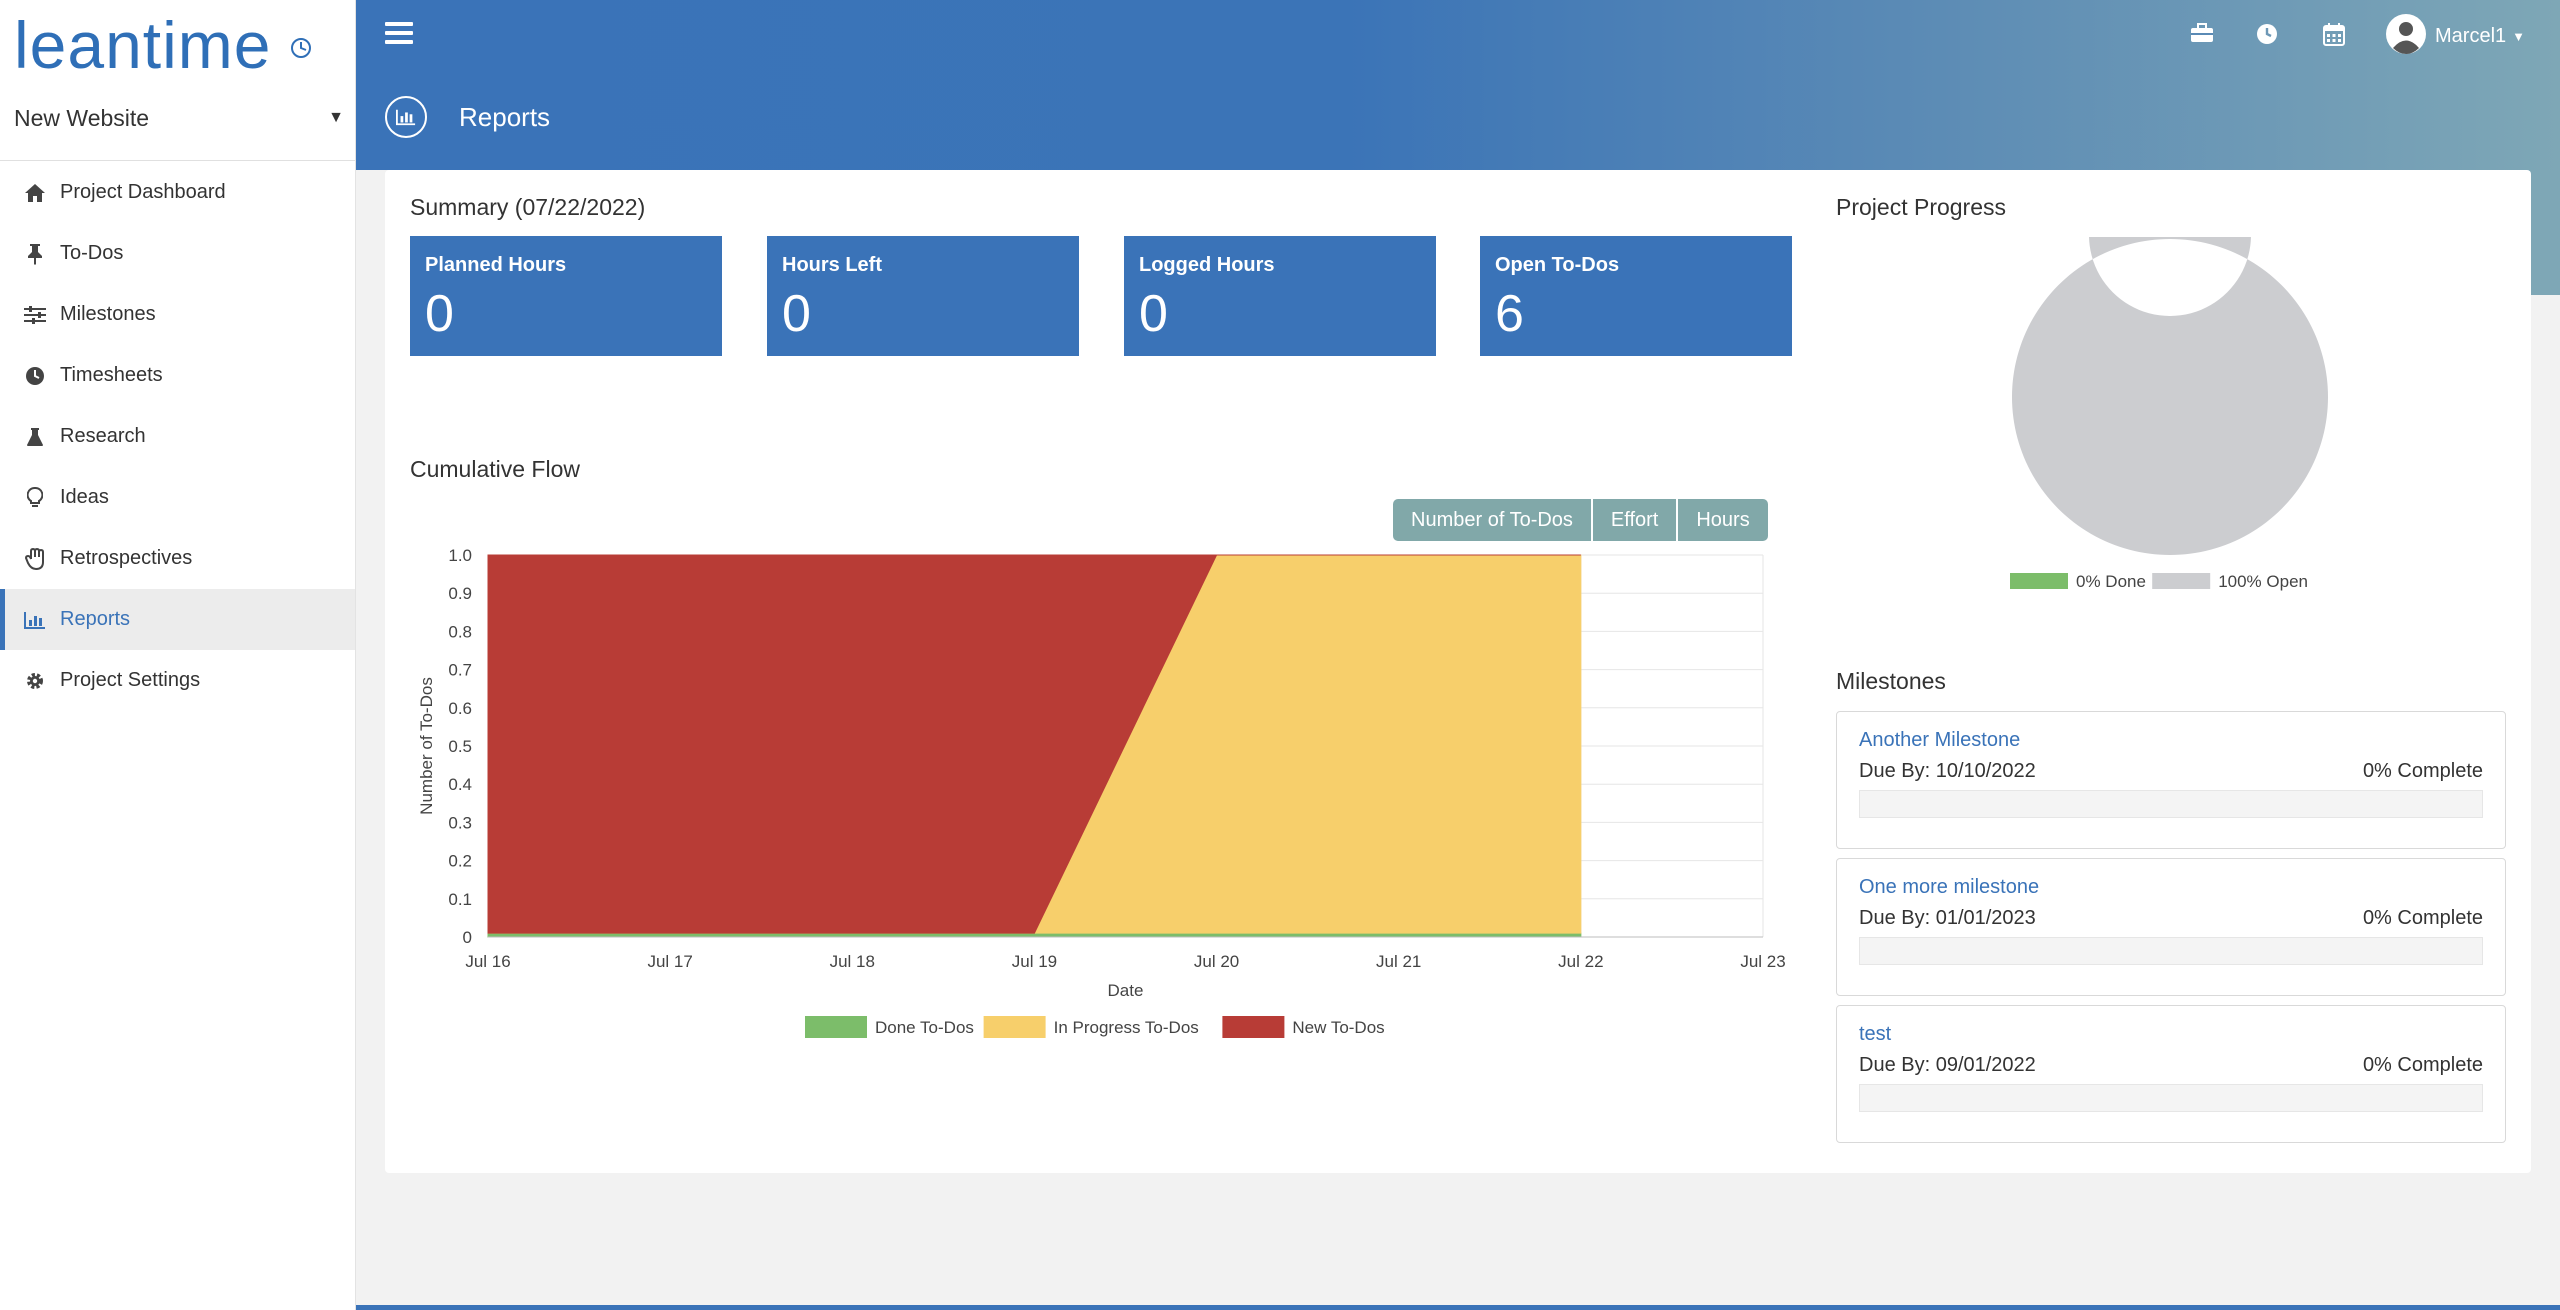 The width and height of the screenshot is (2560, 1310). Describe the element at coordinates (924, 1027) in the screenshot. I see `legend-label: Done To-Dos` at that location.